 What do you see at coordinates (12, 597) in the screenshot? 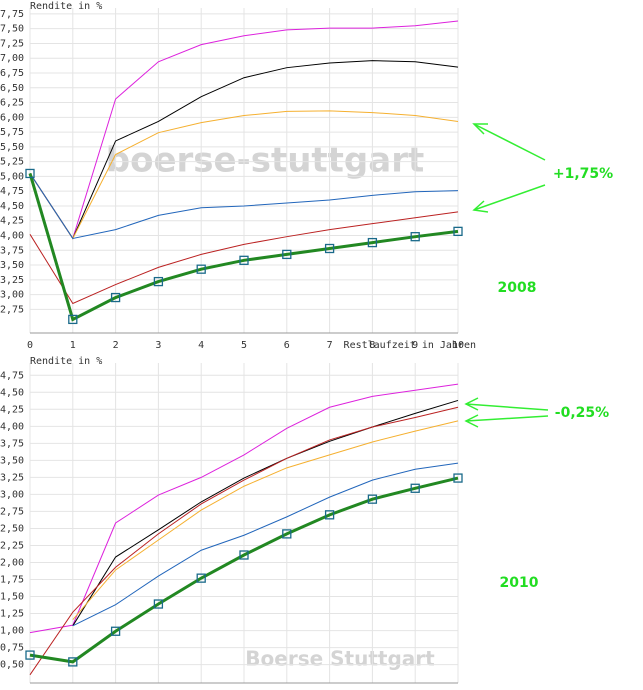
I see `y-tick-label: 1,50` at bounding box center [12, 597].